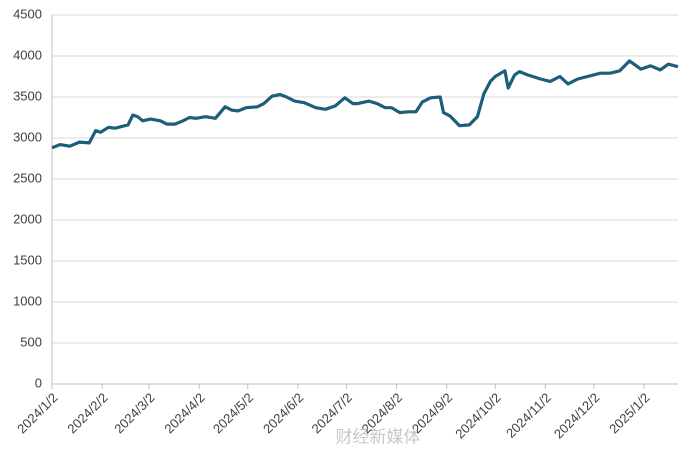 The width and height of the screenshot is (700, 456). What do you see at coordinates (432, 413) in the screenshot?
I see `x-tick-label: 2024/9/2` at bounding box center [432, 413].